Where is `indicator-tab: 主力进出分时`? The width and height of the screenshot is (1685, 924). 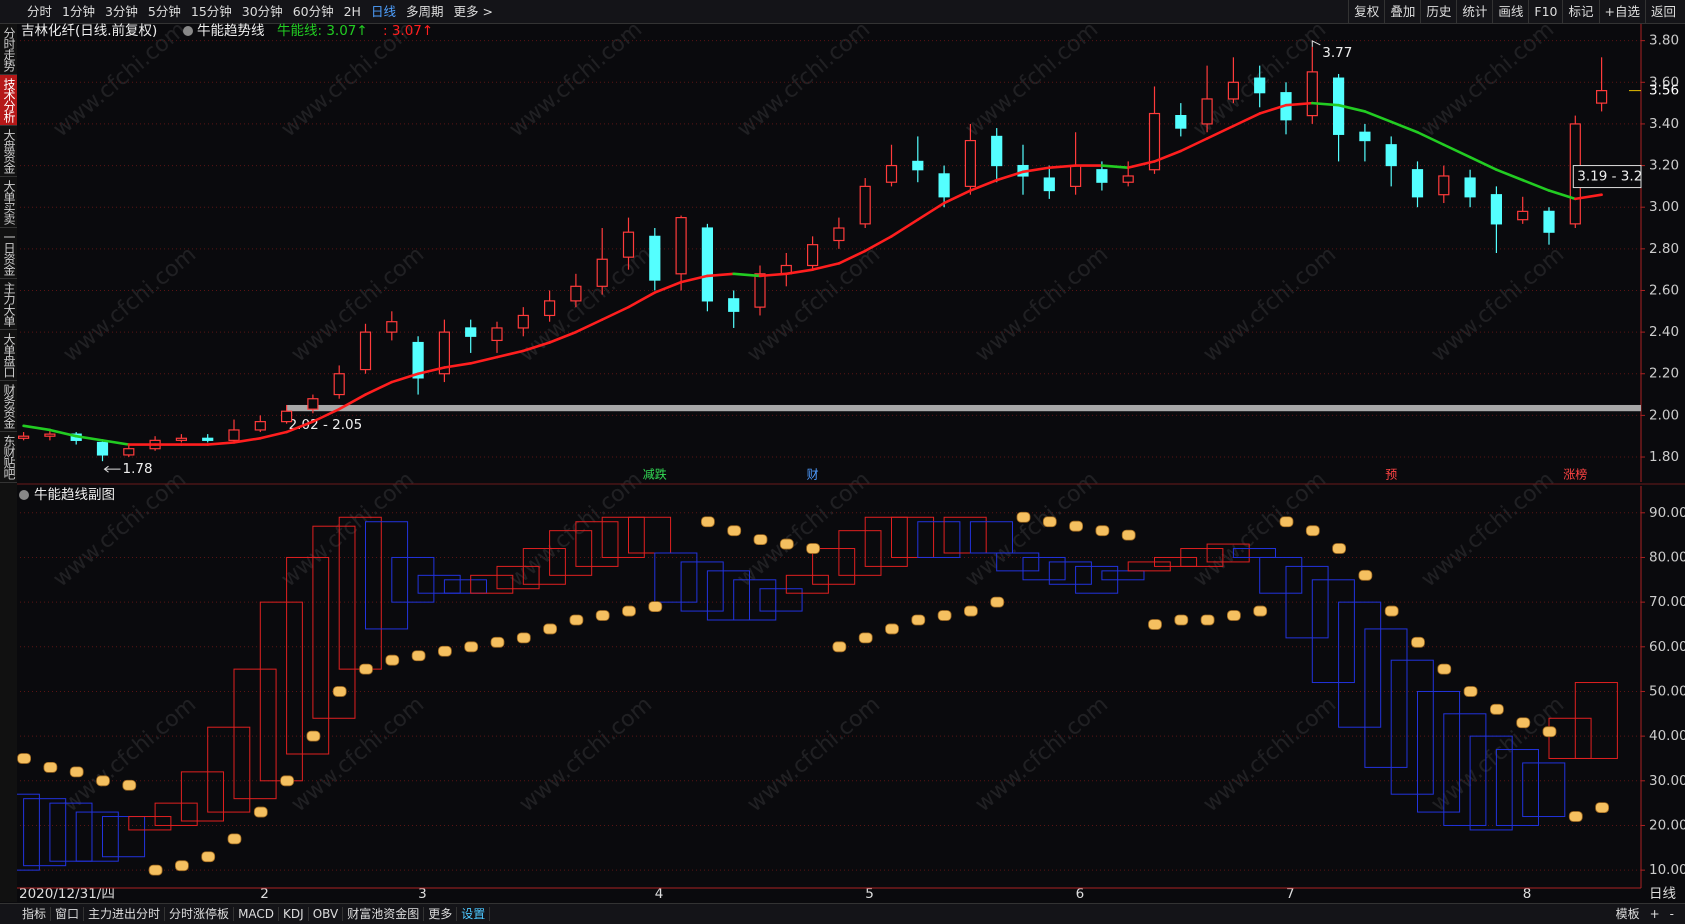
indicator-tab: 主力进出分时 is located at coordinates (125, 914).